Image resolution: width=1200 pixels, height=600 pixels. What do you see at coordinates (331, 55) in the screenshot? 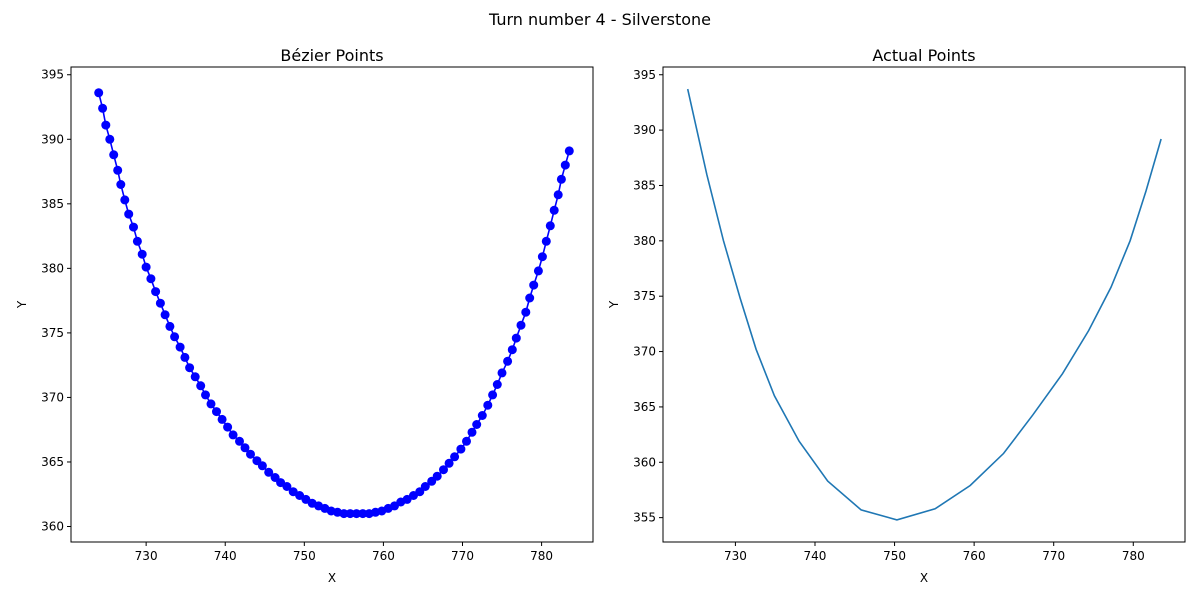
I see `chart-1-title: Bézier Points` at bounding box center [331, 55].